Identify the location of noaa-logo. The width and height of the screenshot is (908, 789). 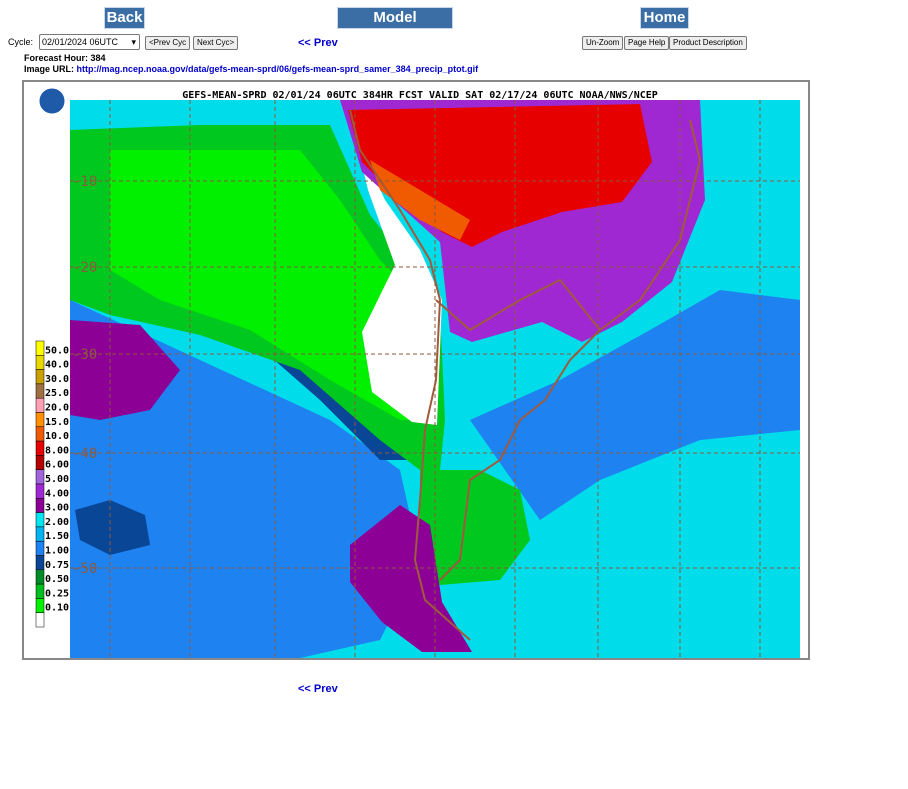
(52, 101).